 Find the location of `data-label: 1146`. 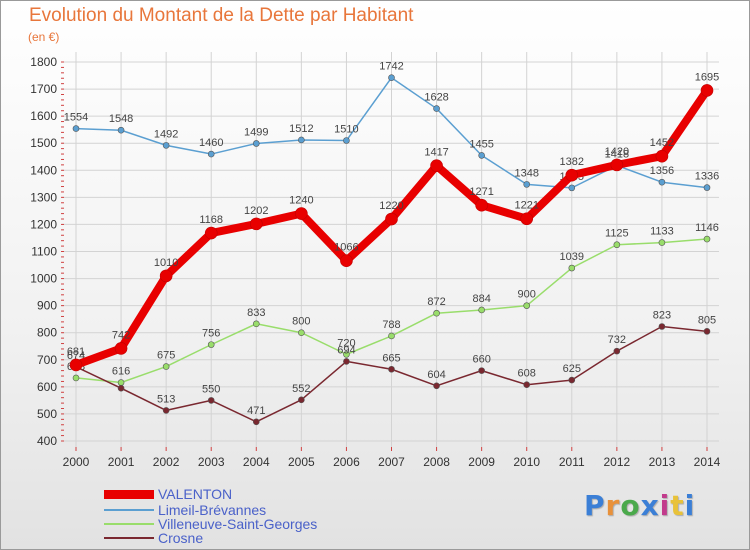

data-label: 1146 is located at coordinates (707, 228).